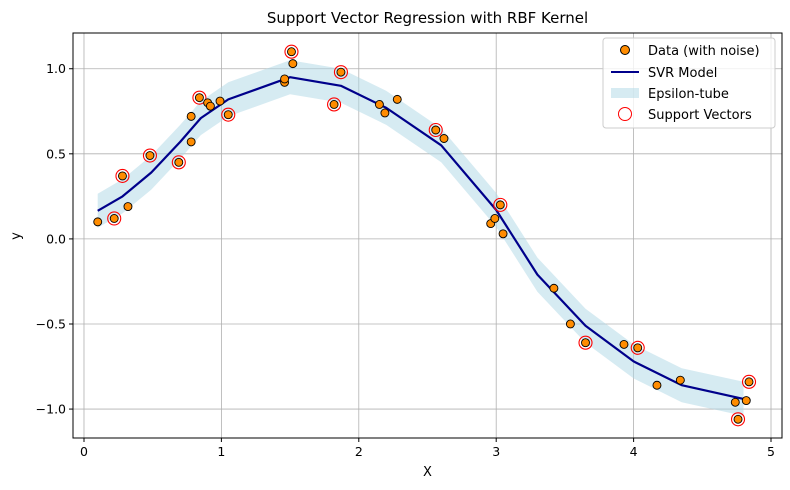 The width and height of the screenshot is (790, 490). Describe the element at coordinates (51, 323) in the screenshot. I see `y-tick-label: −0.5` at that location.